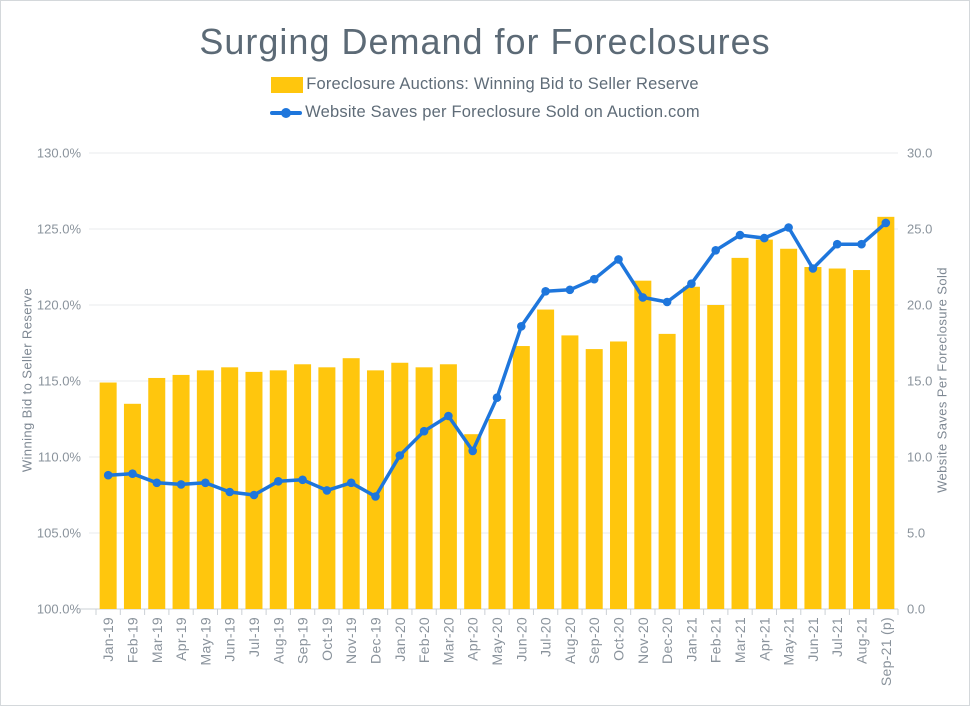 Image resolution: width=970 pixels, height=706 pixels. I want to click on x-axis-category-label: Mar-19, so click(157, 640).